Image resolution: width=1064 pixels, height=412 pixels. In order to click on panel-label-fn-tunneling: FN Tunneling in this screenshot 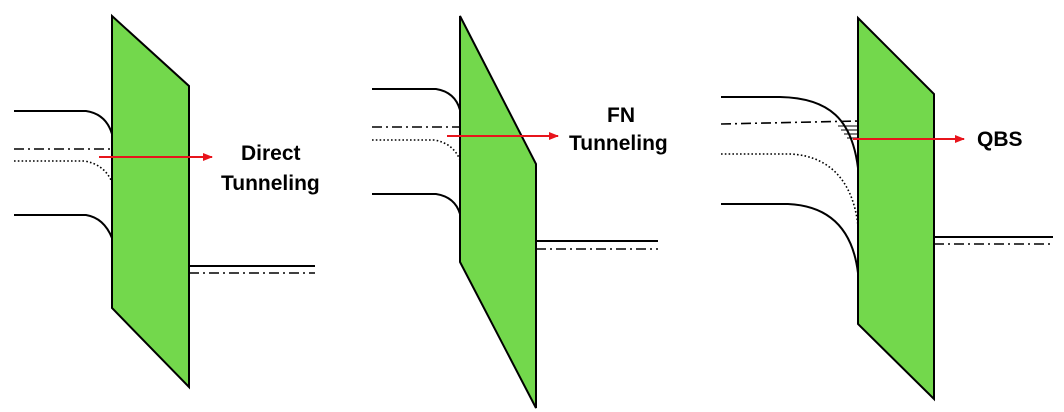, I will do `click(618, 129)`.